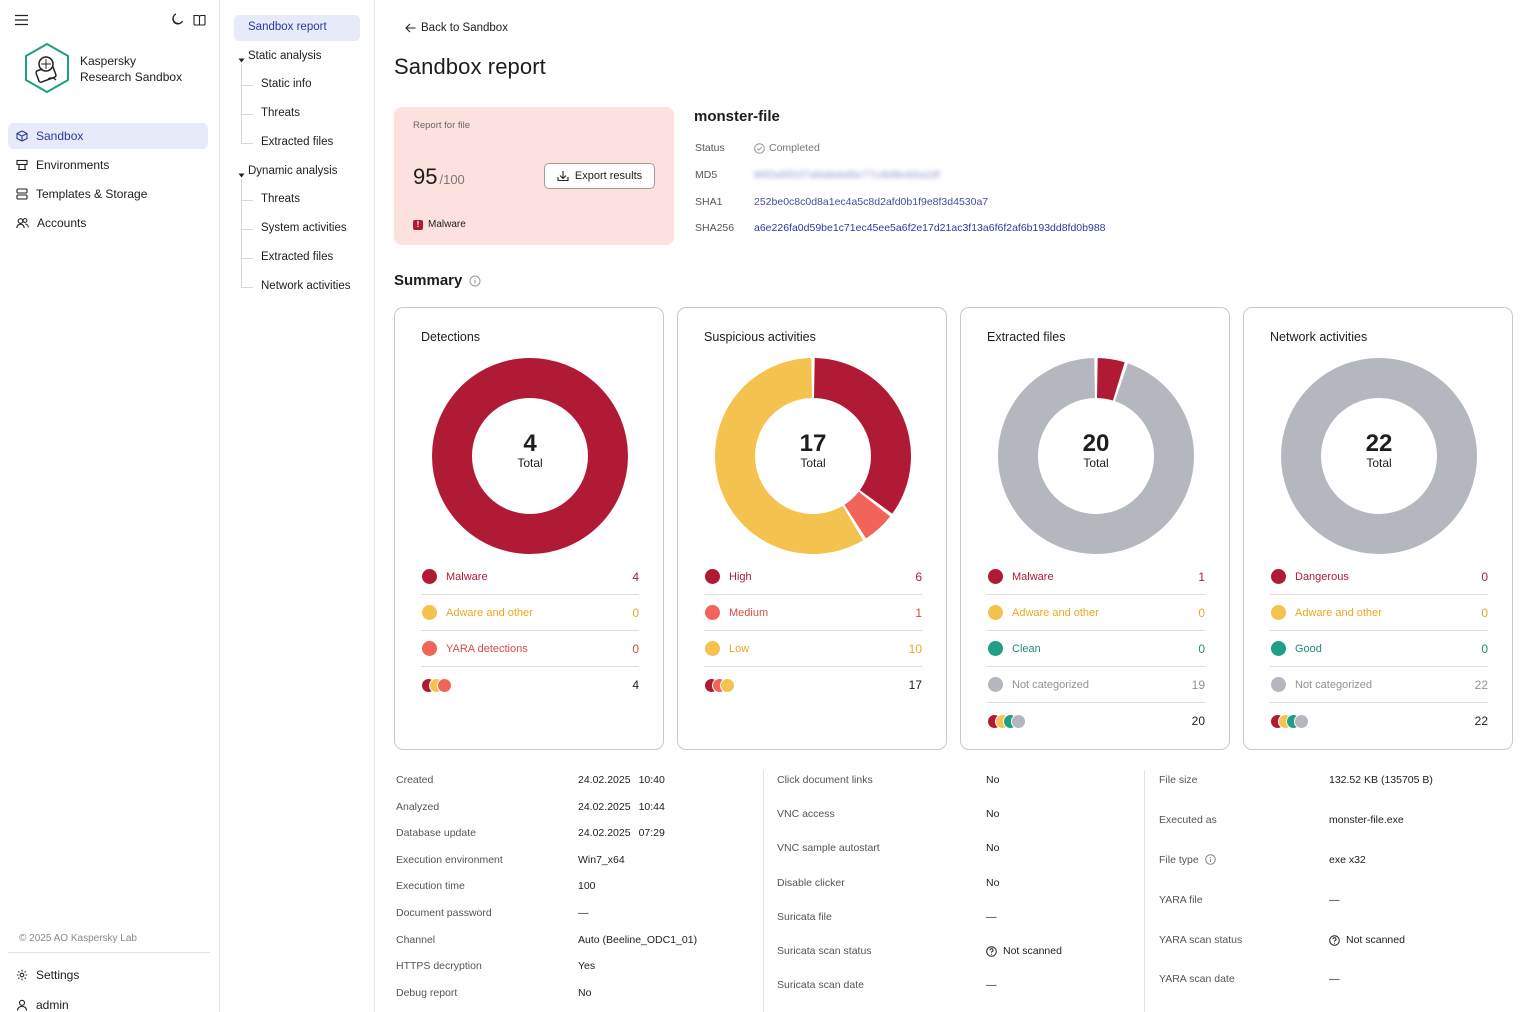 Image resolution: width=1531 pixels, height=1012 pixels. I want to click on prop-value: Yes, so click(587, 966).